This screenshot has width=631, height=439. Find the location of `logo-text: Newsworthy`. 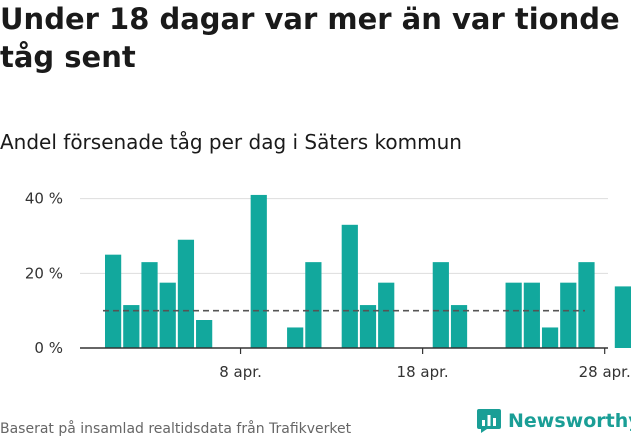

logo-text: Newsworthy is located at coordinates (569, 421).